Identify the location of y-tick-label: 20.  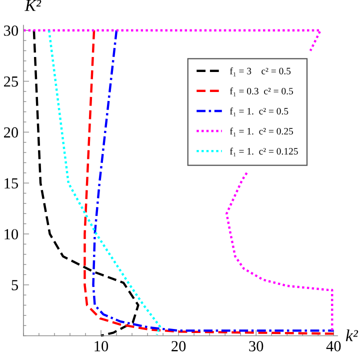
(11, 132).